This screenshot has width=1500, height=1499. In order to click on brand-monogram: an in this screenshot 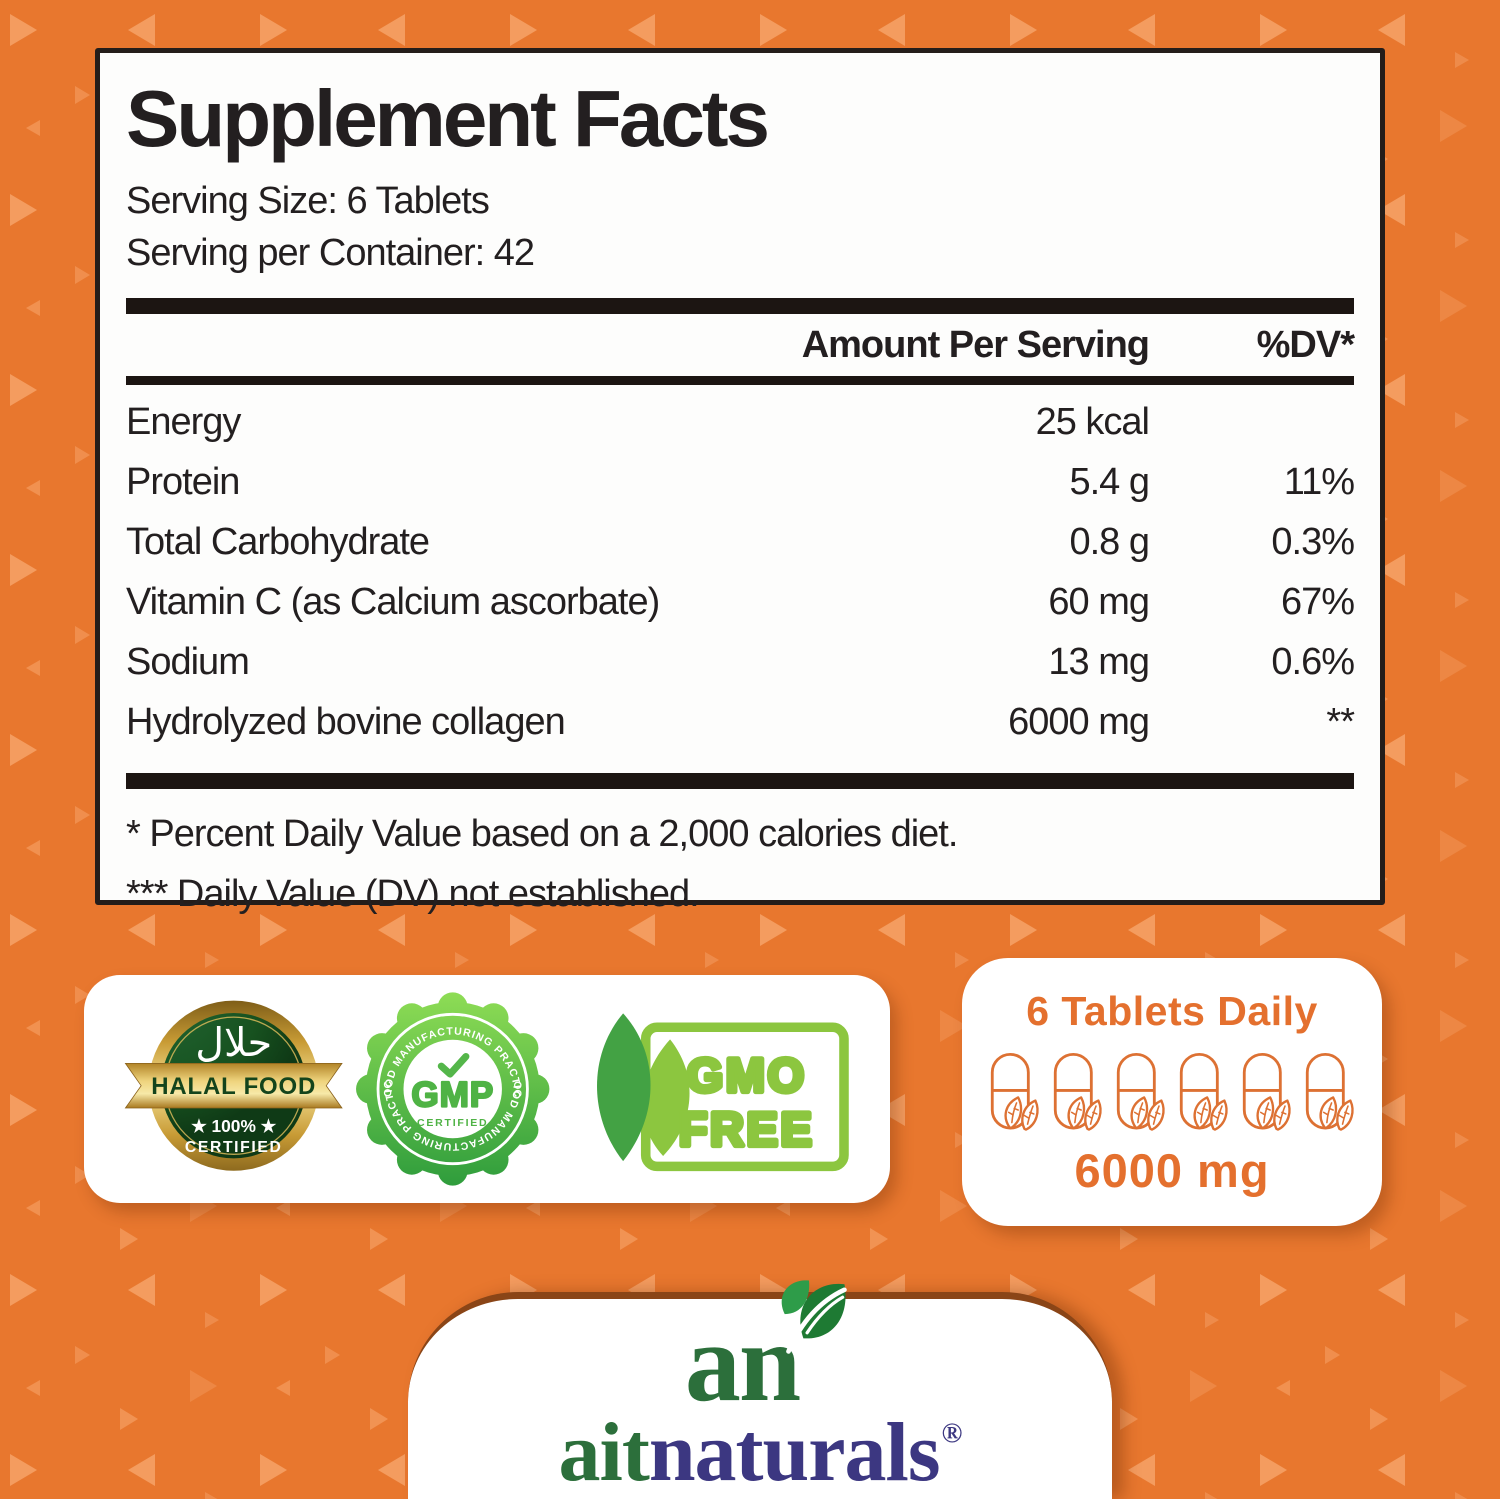, I will do `click(766, 1349)`.